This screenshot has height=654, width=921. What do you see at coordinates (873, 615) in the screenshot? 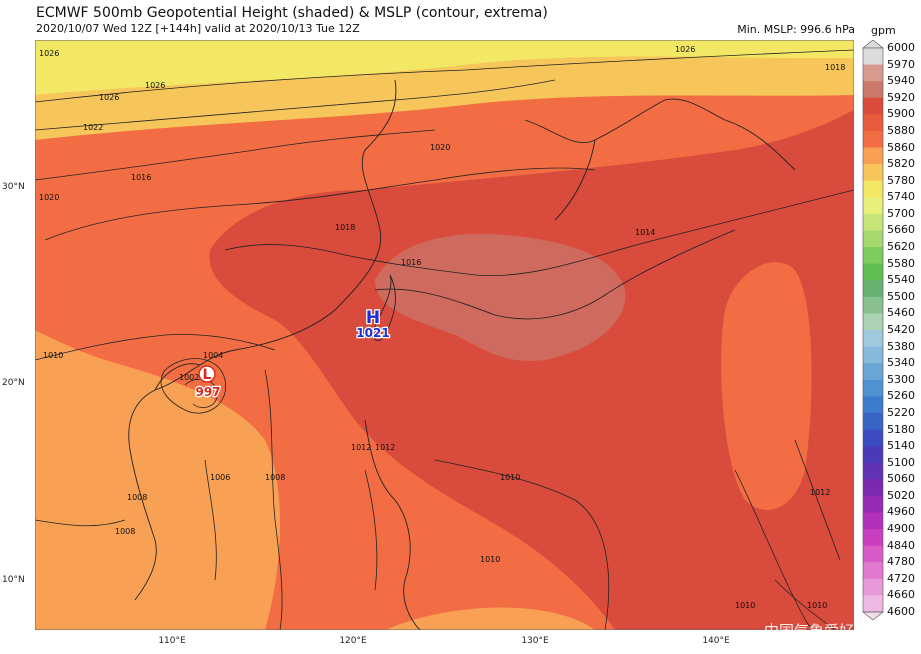
I see `colorbar-bottom-arrow` at bounding box center [873, 615].